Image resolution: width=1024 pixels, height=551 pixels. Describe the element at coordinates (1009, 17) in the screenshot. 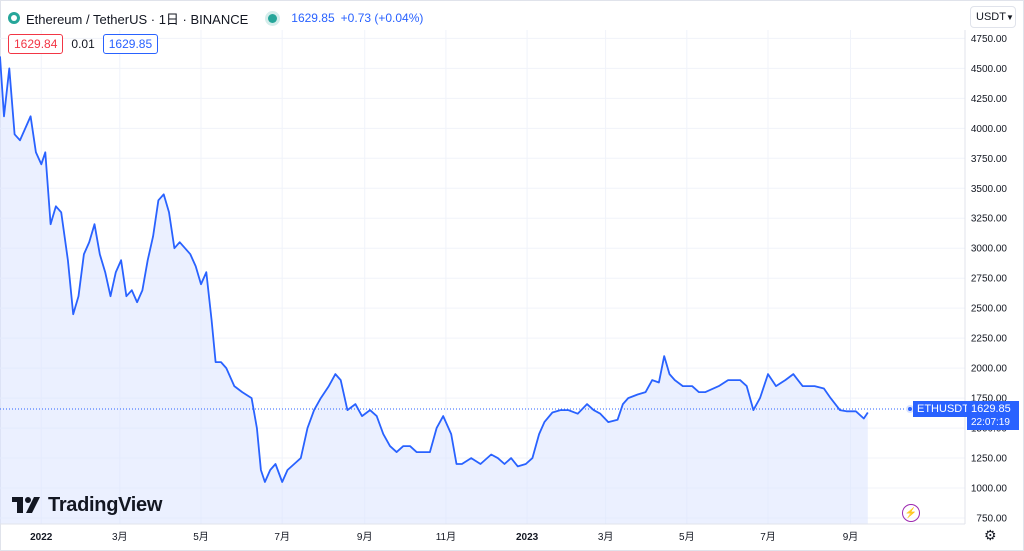

I see `chevron-down-icon: ▼` at that location.